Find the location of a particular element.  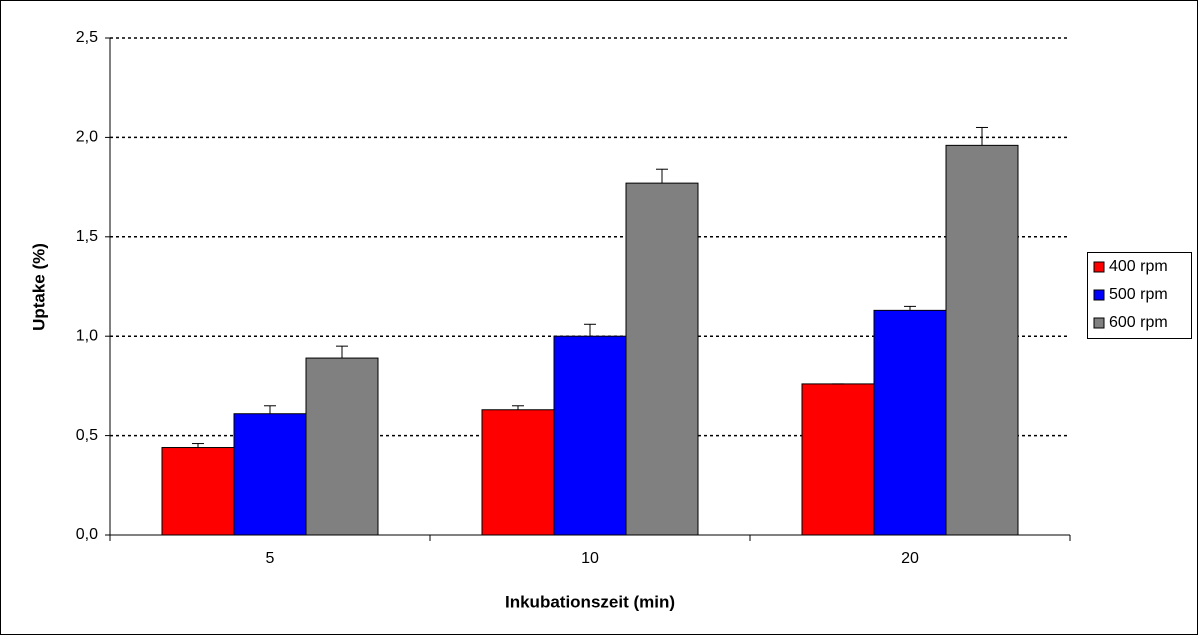

legend-label: 500 rpm is located at coordinates (1138, 294).